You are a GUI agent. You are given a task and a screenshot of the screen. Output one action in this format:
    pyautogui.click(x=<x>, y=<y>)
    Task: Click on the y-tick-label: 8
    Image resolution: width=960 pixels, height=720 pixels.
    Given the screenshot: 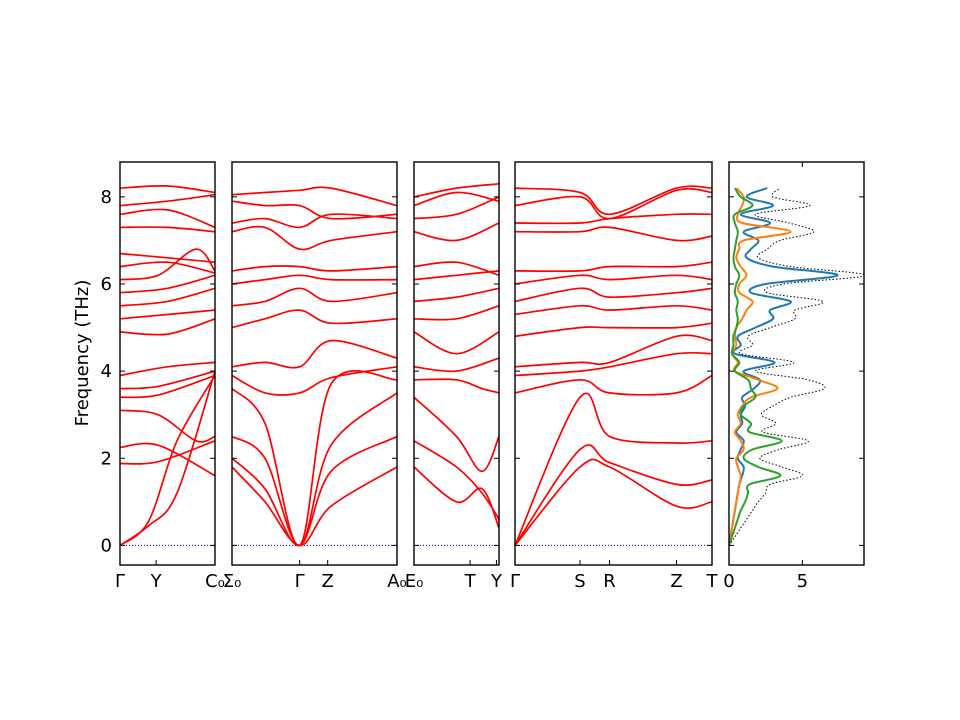 What is the action you would take?
    pyautogui.click(x=106, y=197)
    